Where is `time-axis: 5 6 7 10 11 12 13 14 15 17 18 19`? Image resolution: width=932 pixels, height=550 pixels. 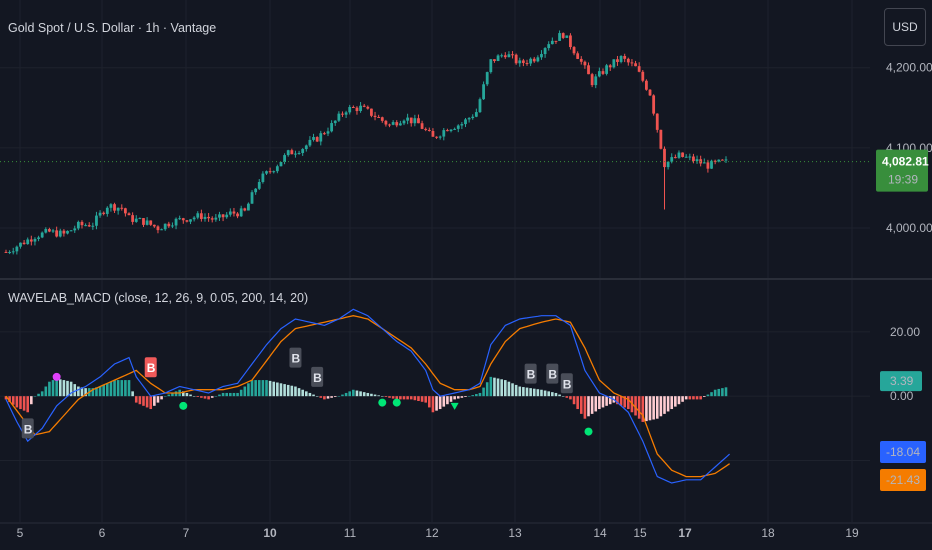 time-axis: 5 6 7 10 11 12 13 14 15 17 18 19 is located at coordinates (438, 533).